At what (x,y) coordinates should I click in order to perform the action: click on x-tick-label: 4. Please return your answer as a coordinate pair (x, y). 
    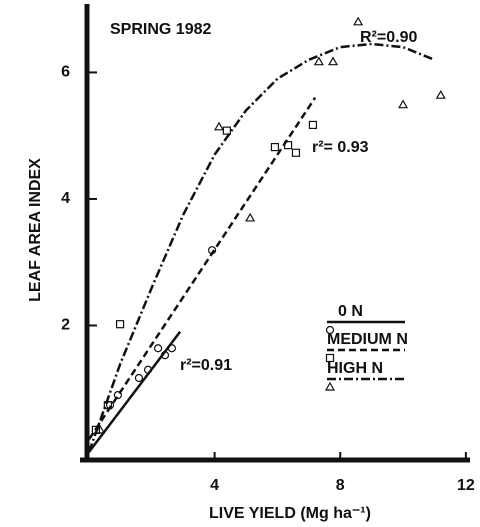
    Looking at the image, I should click on (214, 485).